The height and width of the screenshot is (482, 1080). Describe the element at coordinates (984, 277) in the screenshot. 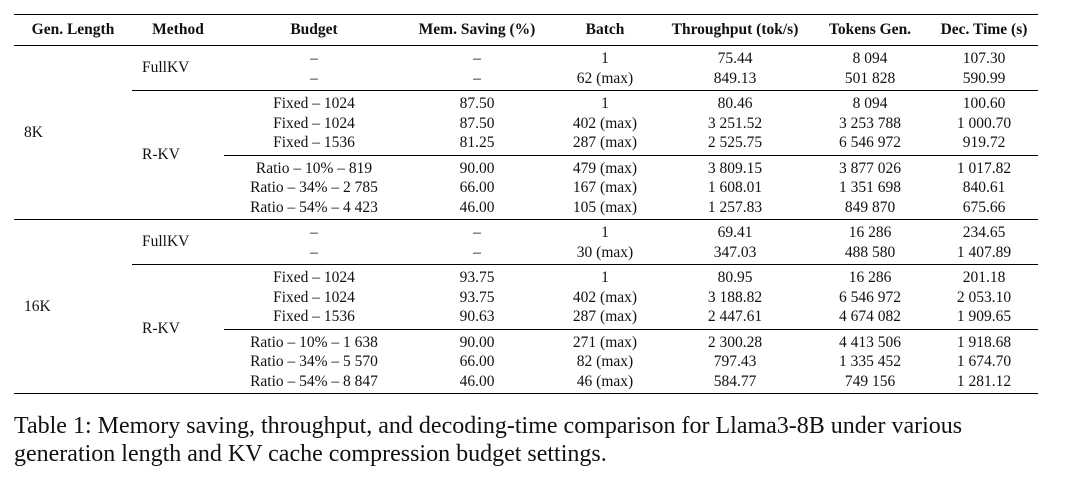

I see `dec-time-value: 201.18` at that location.